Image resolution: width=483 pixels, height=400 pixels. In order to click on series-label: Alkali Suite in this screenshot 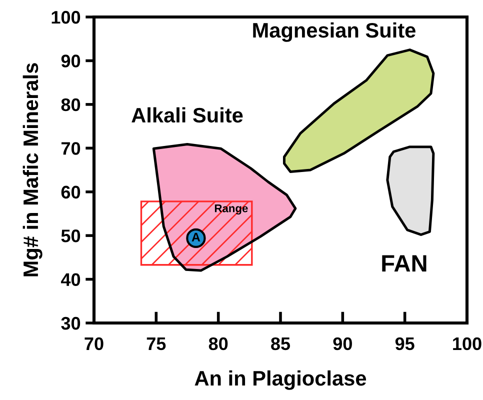, I will do `click(187, 115)`.